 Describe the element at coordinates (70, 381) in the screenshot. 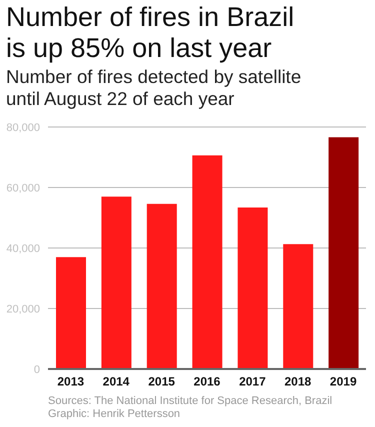

I see `x-tick-label: 2013` at that location.